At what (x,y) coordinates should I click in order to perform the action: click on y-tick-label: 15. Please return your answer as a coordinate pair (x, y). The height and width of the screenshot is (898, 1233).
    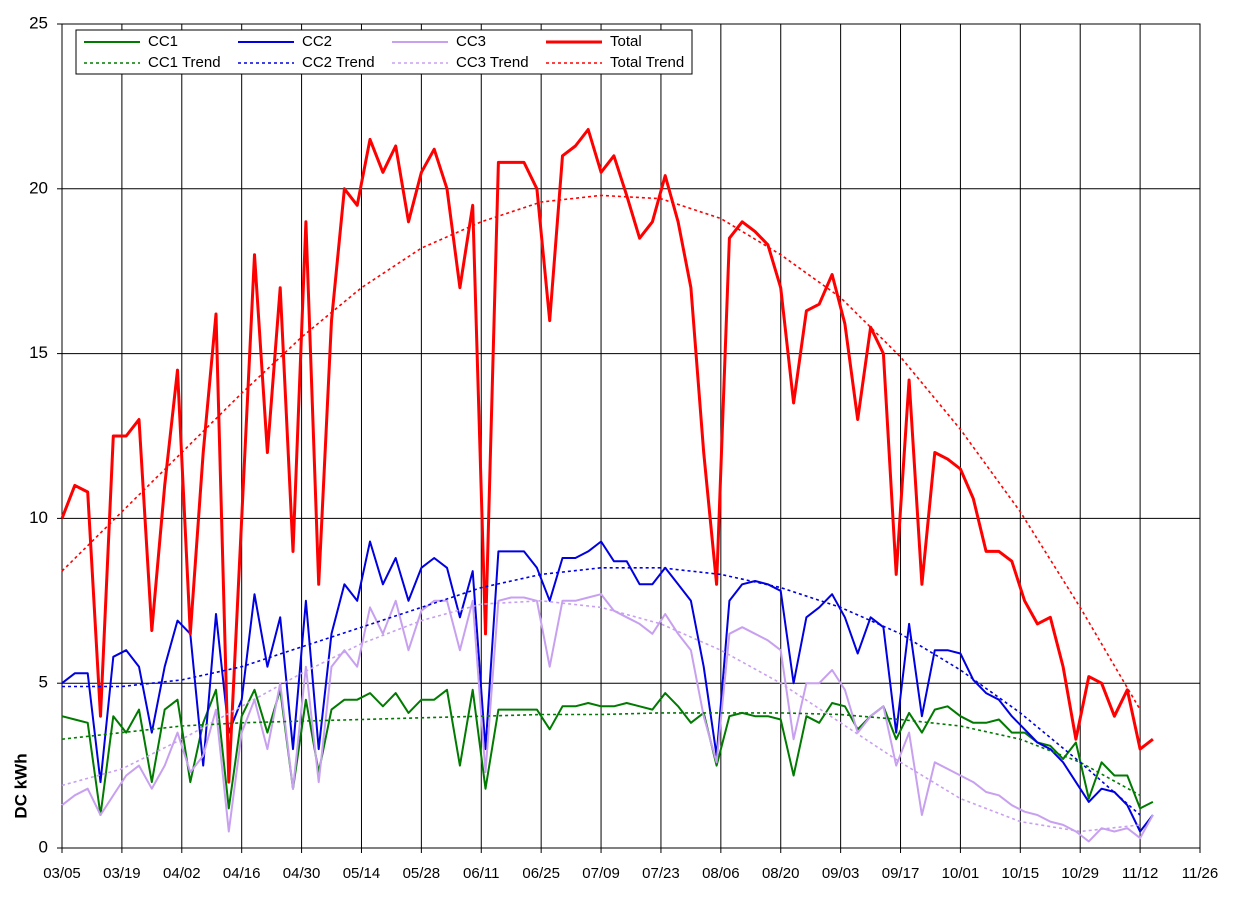
    Looking at the image, I should click on (38, 352).